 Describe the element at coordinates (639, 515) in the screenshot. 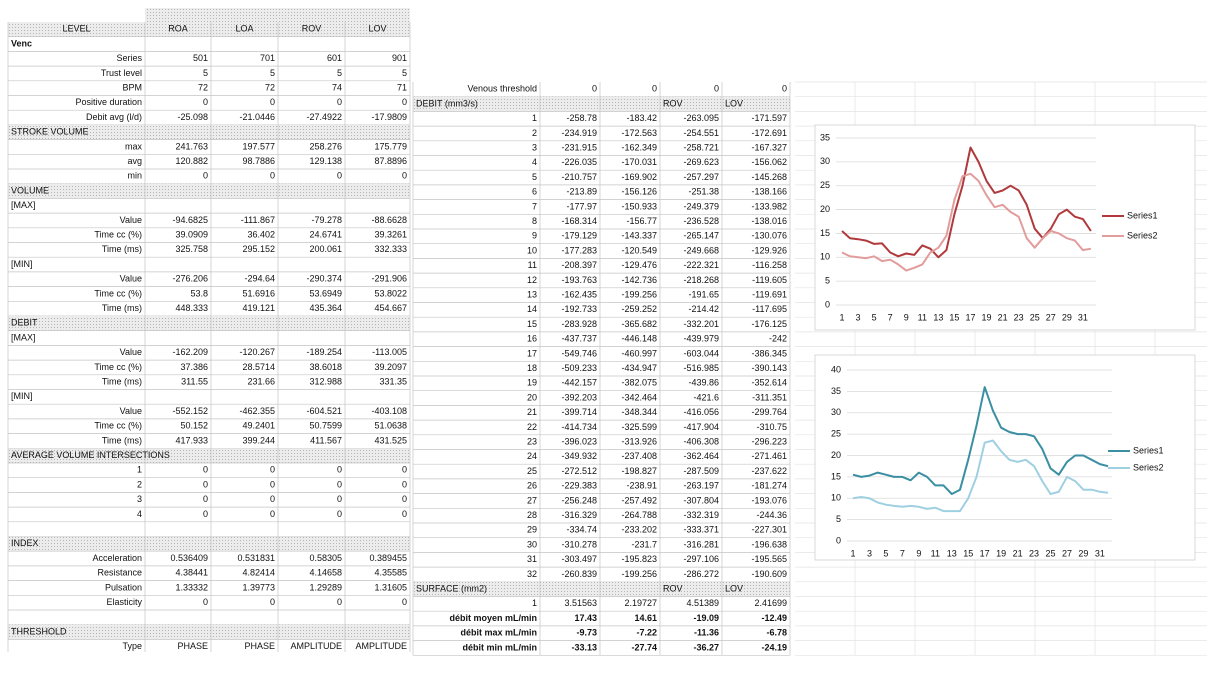

I see `cell-value: -264.788` at that location.